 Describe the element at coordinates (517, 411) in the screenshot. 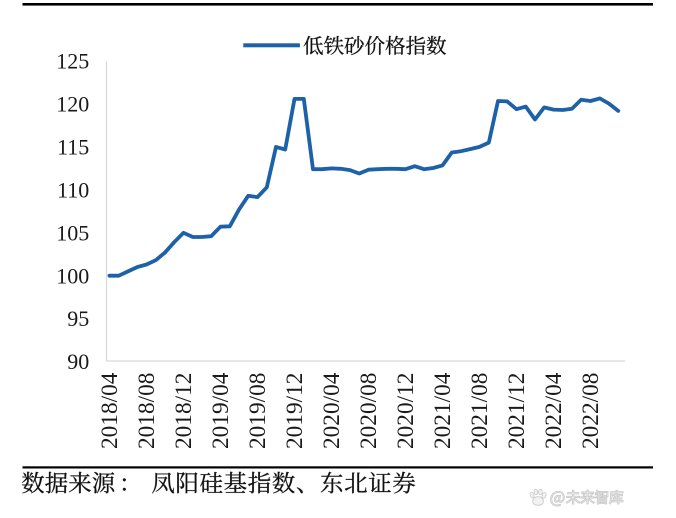

I see `svg-text: 2021/12` at that location.